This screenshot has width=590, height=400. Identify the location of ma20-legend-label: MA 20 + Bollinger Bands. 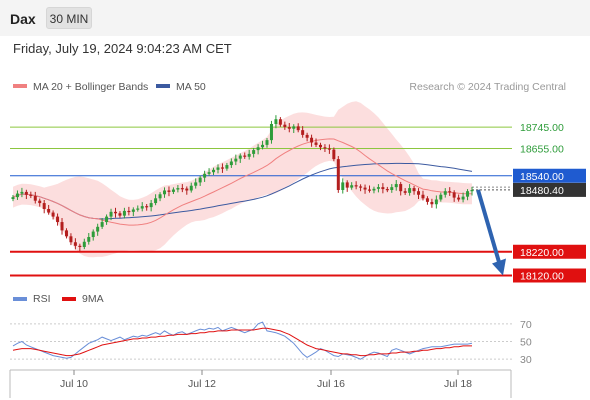
(90, 87).